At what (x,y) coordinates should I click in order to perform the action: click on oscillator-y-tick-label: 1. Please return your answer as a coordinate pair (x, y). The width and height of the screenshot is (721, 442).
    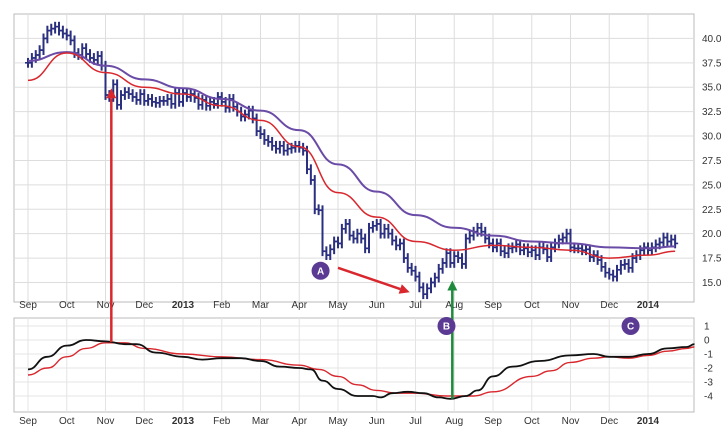
    Looking at the image, I should click on (707, 327).